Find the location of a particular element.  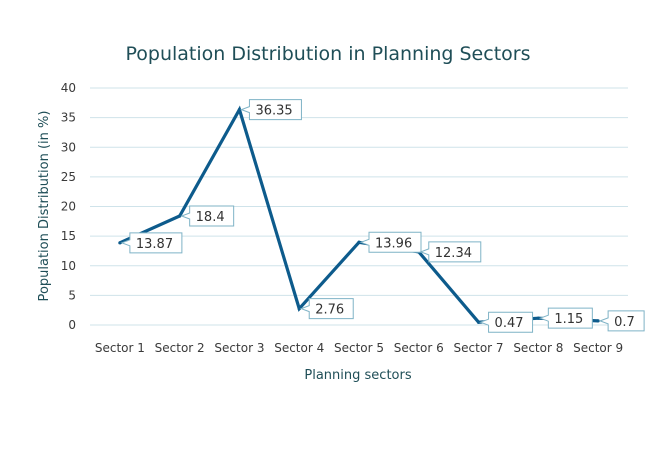

y-tick-label: 5 is located at coordinates (72, 295).